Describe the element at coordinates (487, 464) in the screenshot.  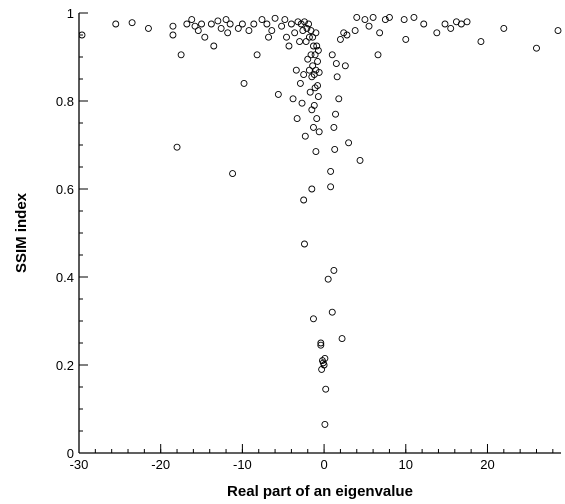
I see `x-tick-label: 20` at that location.